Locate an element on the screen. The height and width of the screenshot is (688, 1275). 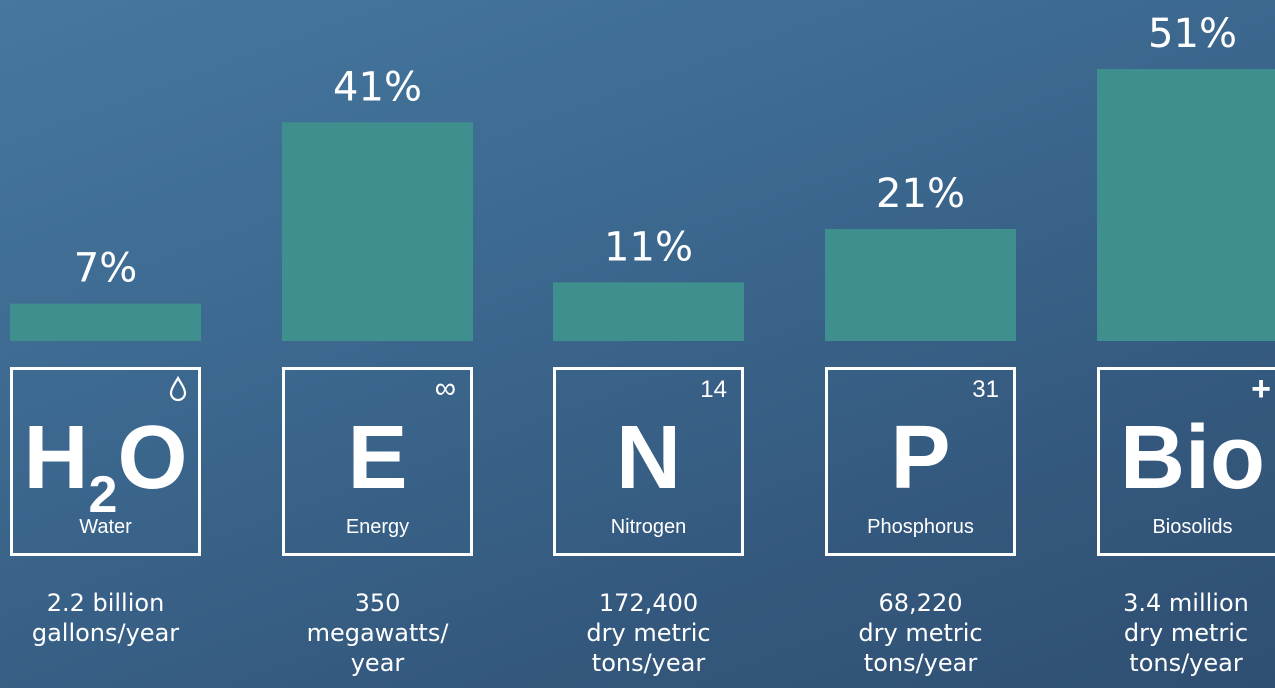
bar-phosphorus is located at coordinates (920, 285).